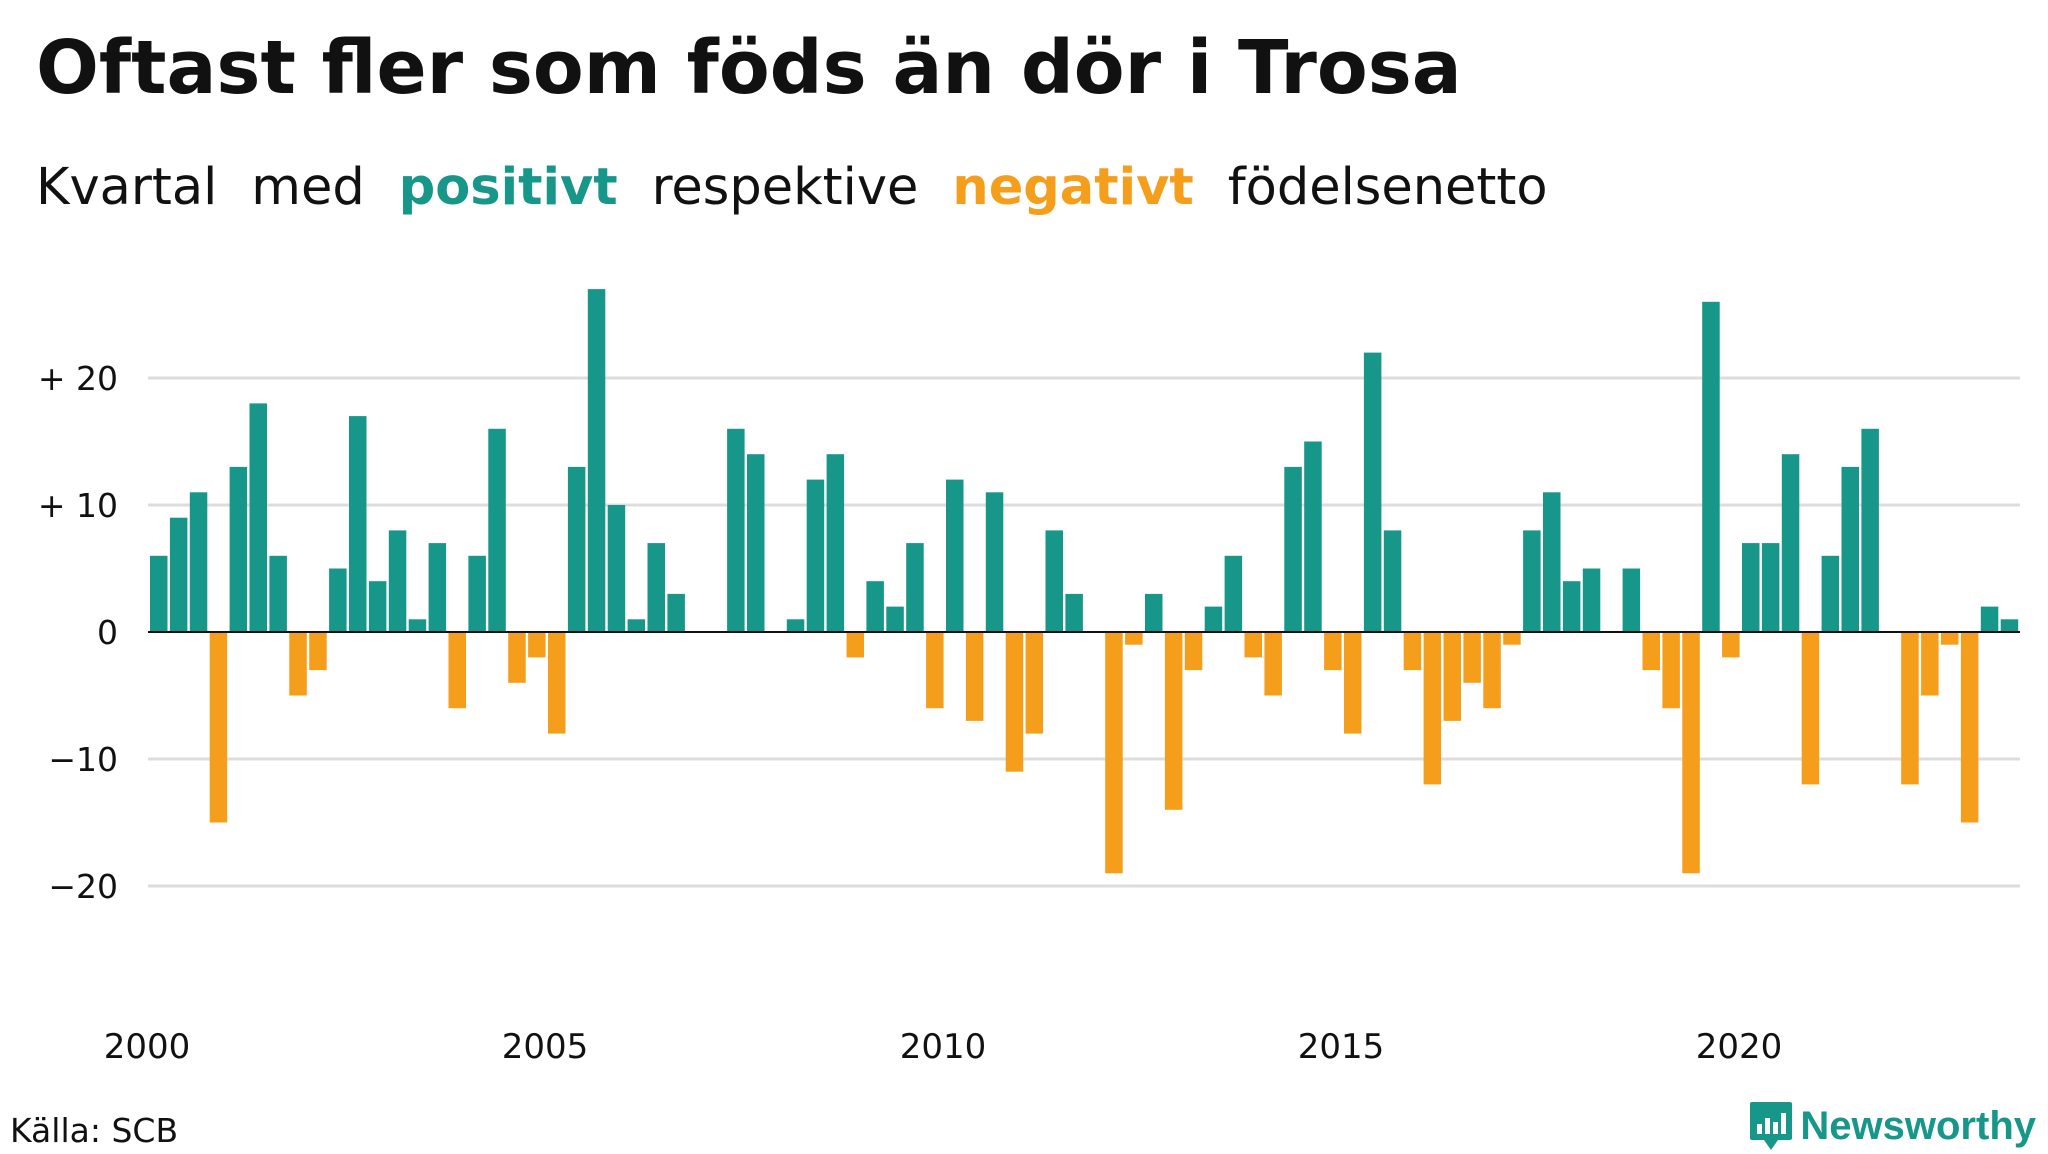  I want to click on chart-title: Oftast fler som föds än dör i Trosa, so click(749, 68).